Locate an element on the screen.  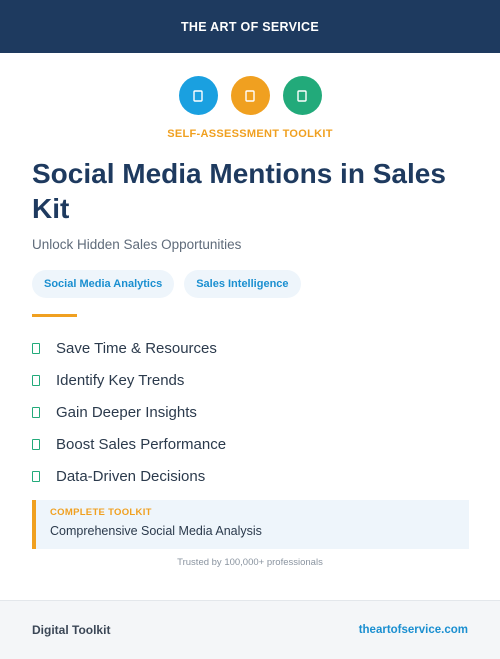
callout-label: COMPLETE TOOLKIT is located at coordinates (101, 512).